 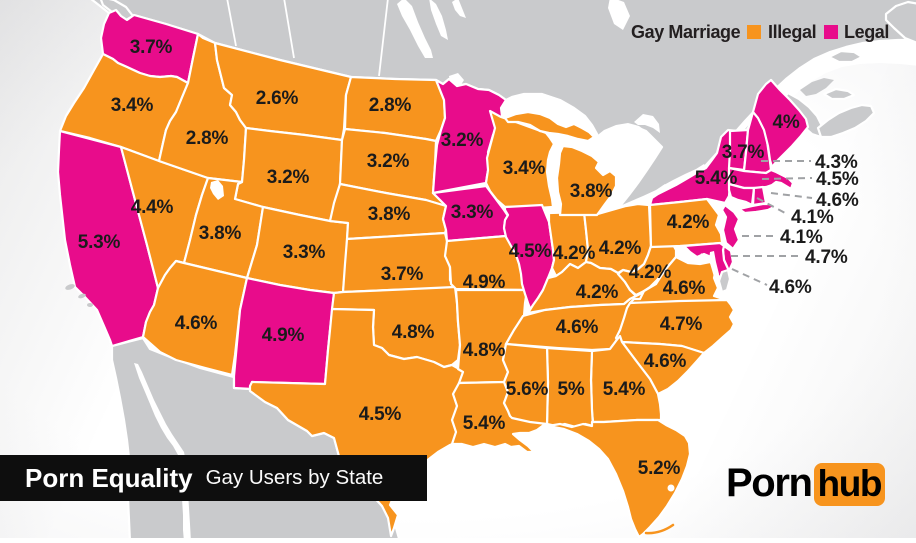 What do you see at coordinates (785, 122) in the screenshot?
I see `svg-text: 4%` at bounding box center [785, 122].